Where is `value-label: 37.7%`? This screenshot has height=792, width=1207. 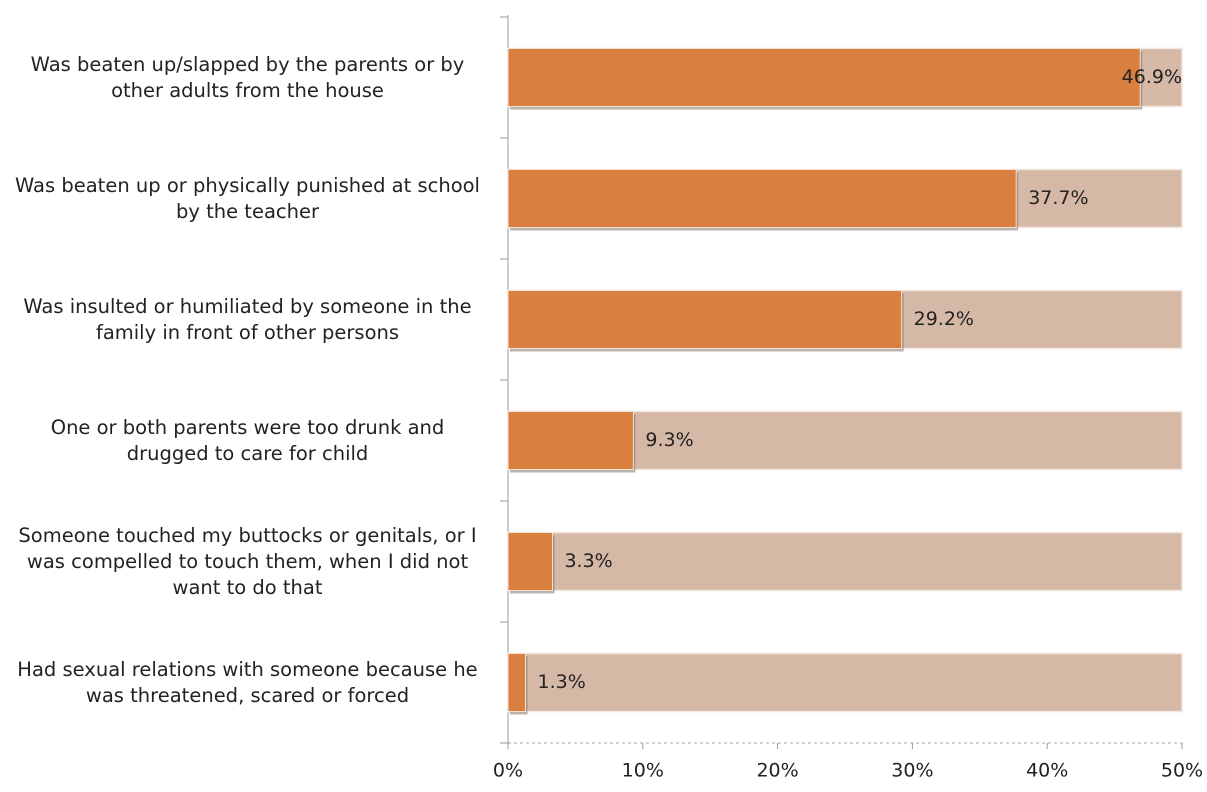
value-label: 37.7% is located at coordinates (1058, 198).